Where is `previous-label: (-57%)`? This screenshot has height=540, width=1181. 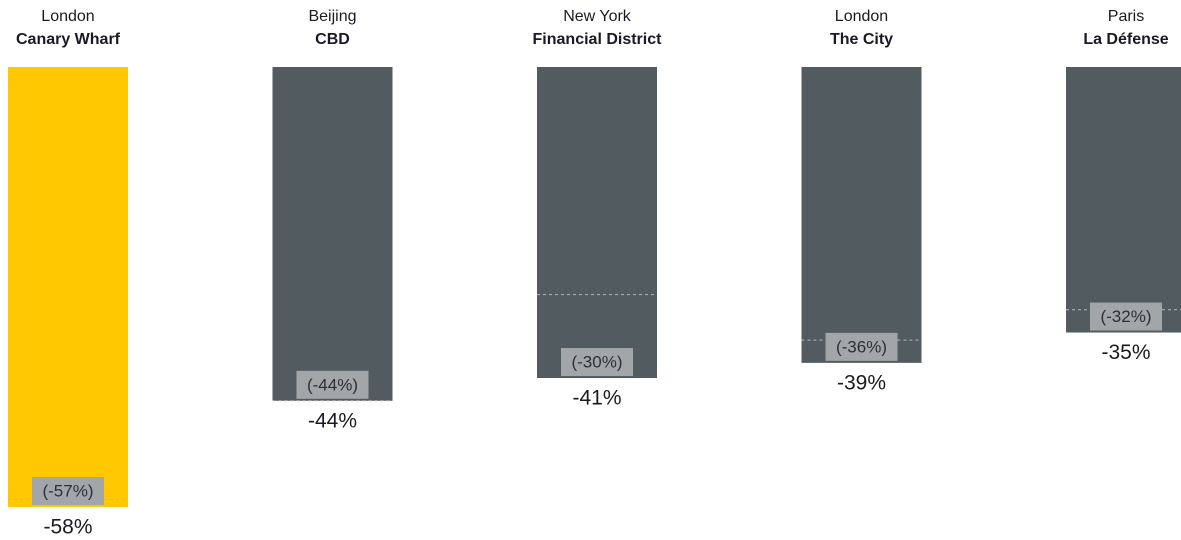
previous-label: (-57%) is located at coordinates (67, 490).